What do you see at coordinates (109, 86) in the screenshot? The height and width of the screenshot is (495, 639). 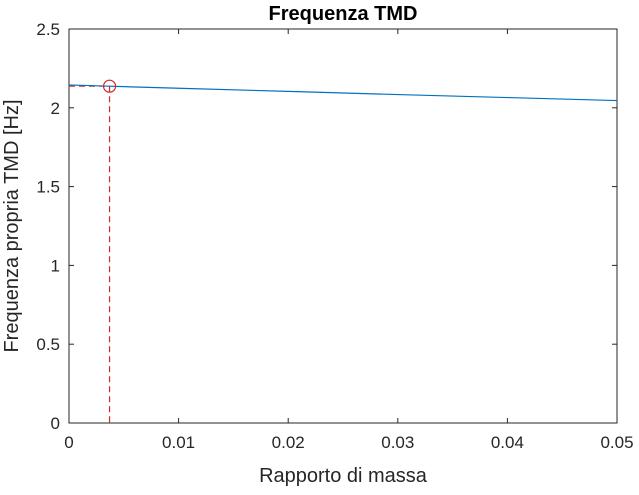 I see `marker-point` at bounding box center [109, 86].